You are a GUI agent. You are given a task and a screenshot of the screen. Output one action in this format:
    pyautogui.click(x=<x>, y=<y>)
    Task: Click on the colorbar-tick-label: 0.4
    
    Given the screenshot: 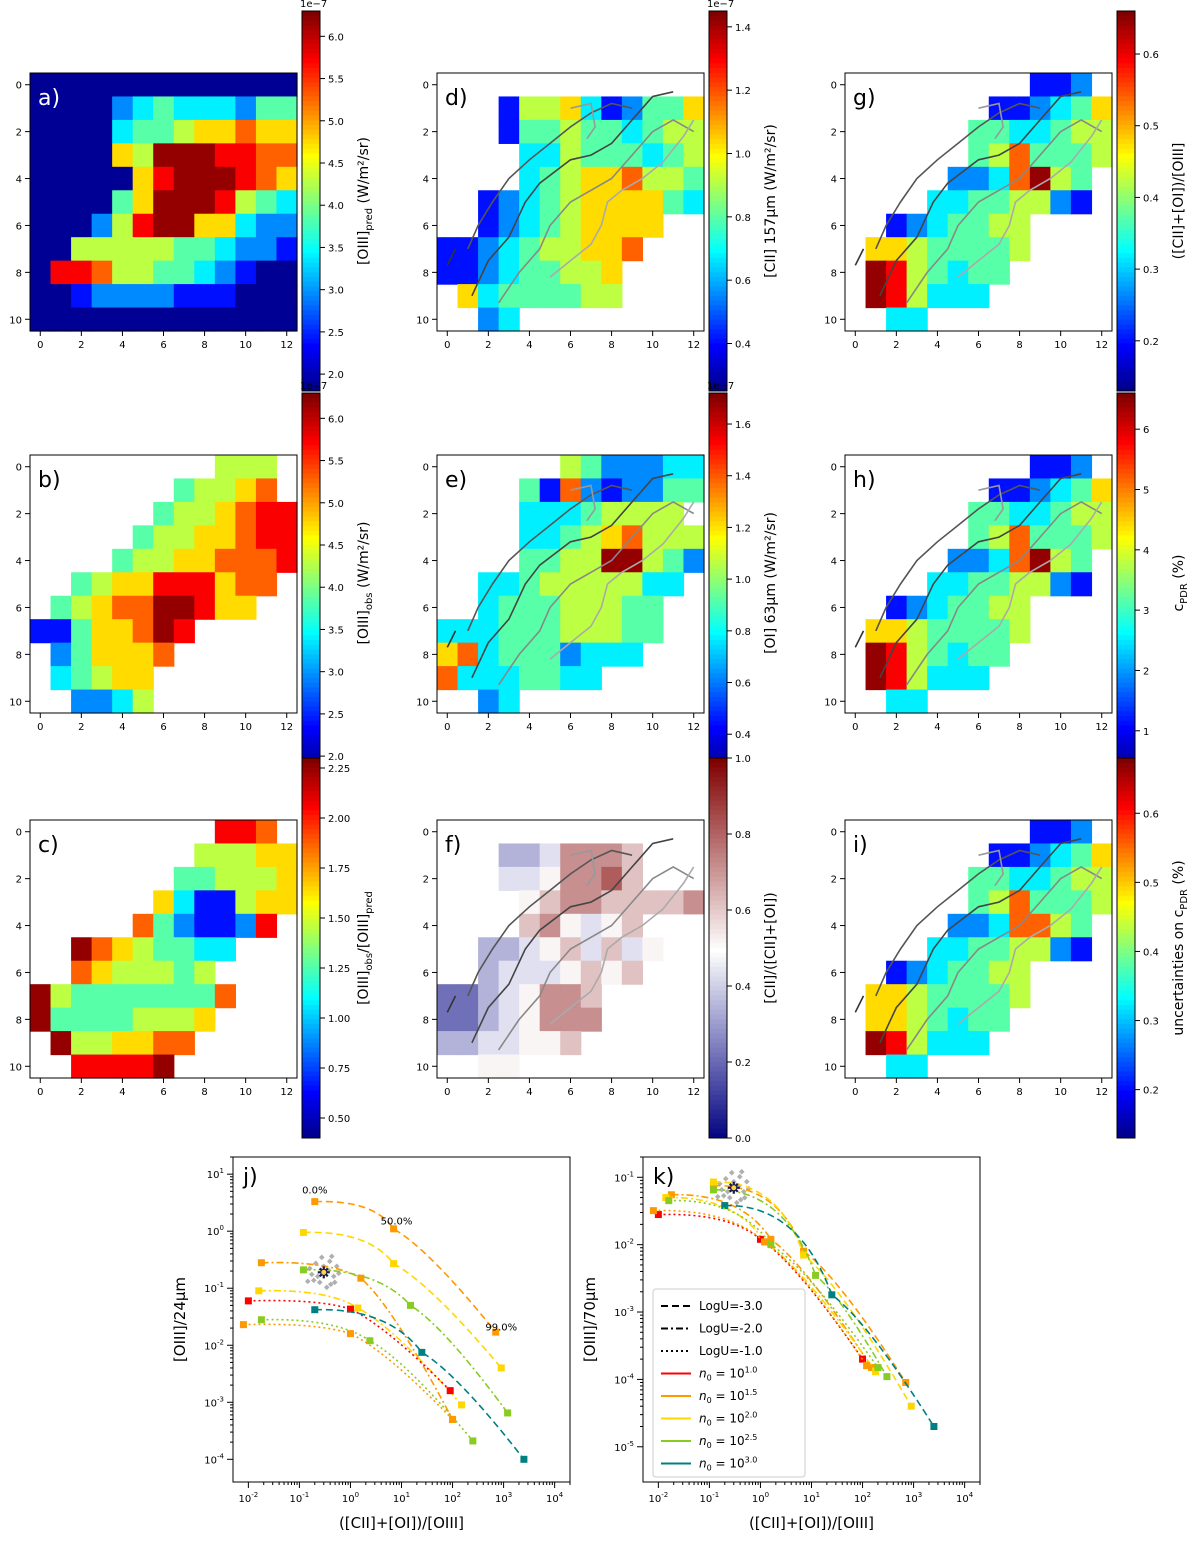 What is the action you would take?
    pyautogui.click(x=743, y=345)
    